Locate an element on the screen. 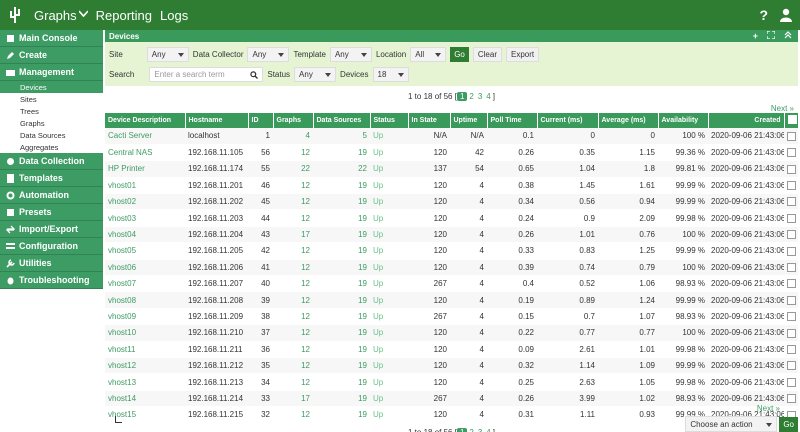 This screenshot has width=800, height=432. action-go-button: Go is located at coordinates (788, 424).